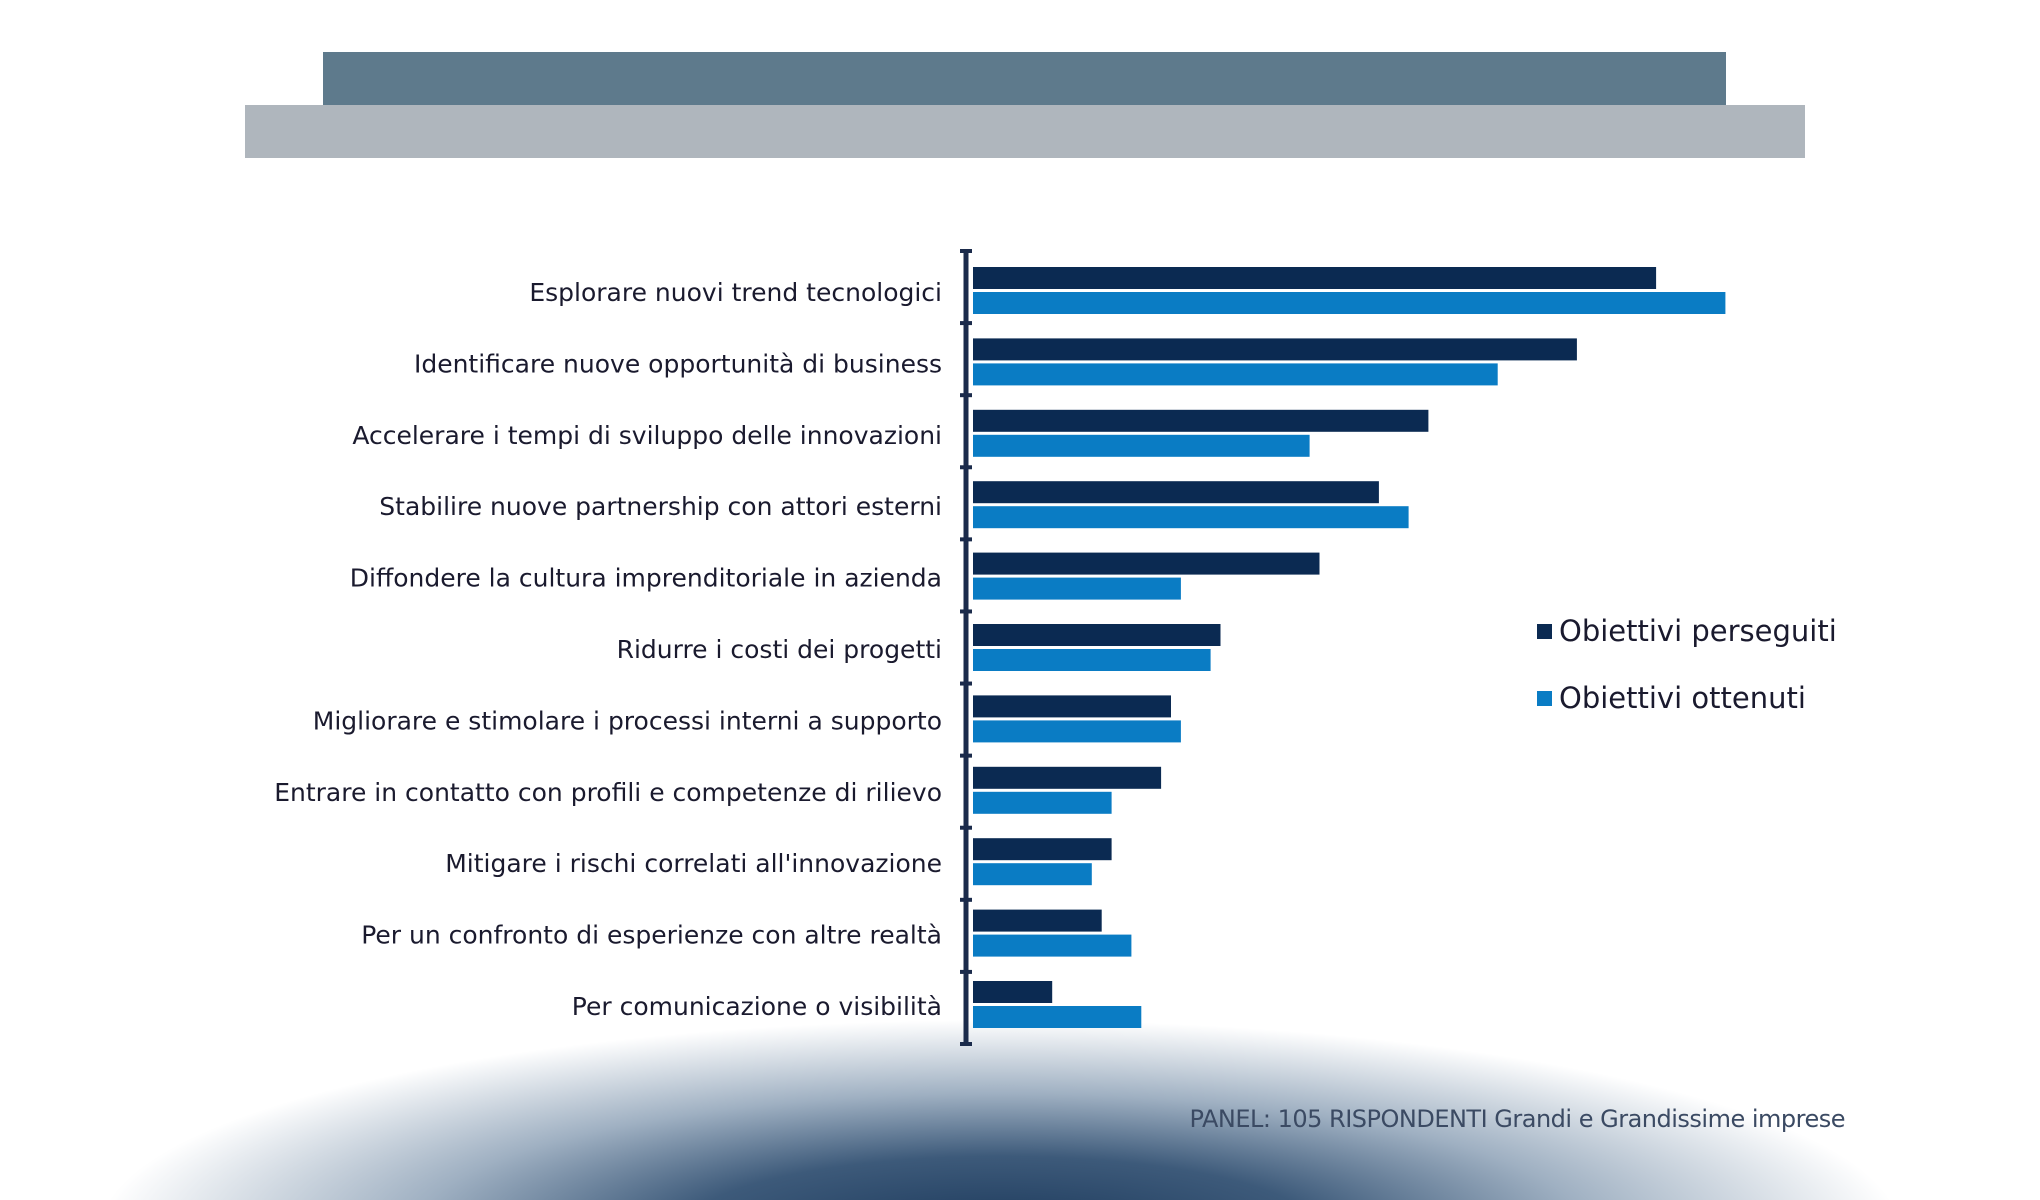 Image resolution: width=2040 pixels, height=1200 pixels. Describe the element at coordinates (757, 1006) in the screenshot. I see `category-label: Per comunicazione o visibilità` at that location.